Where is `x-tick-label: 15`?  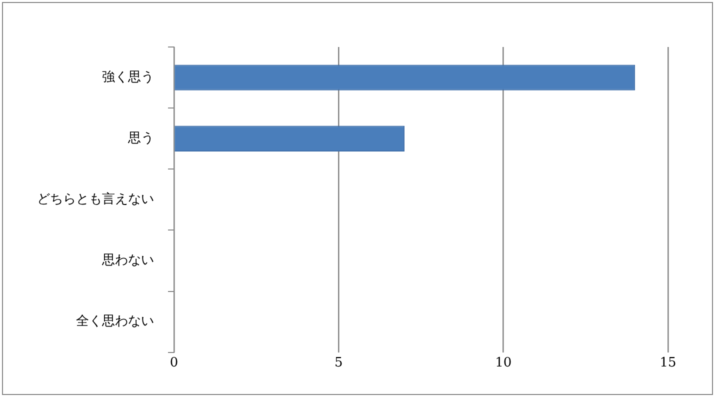
x-tick-label: 15 is located at coordinates (668, 363).